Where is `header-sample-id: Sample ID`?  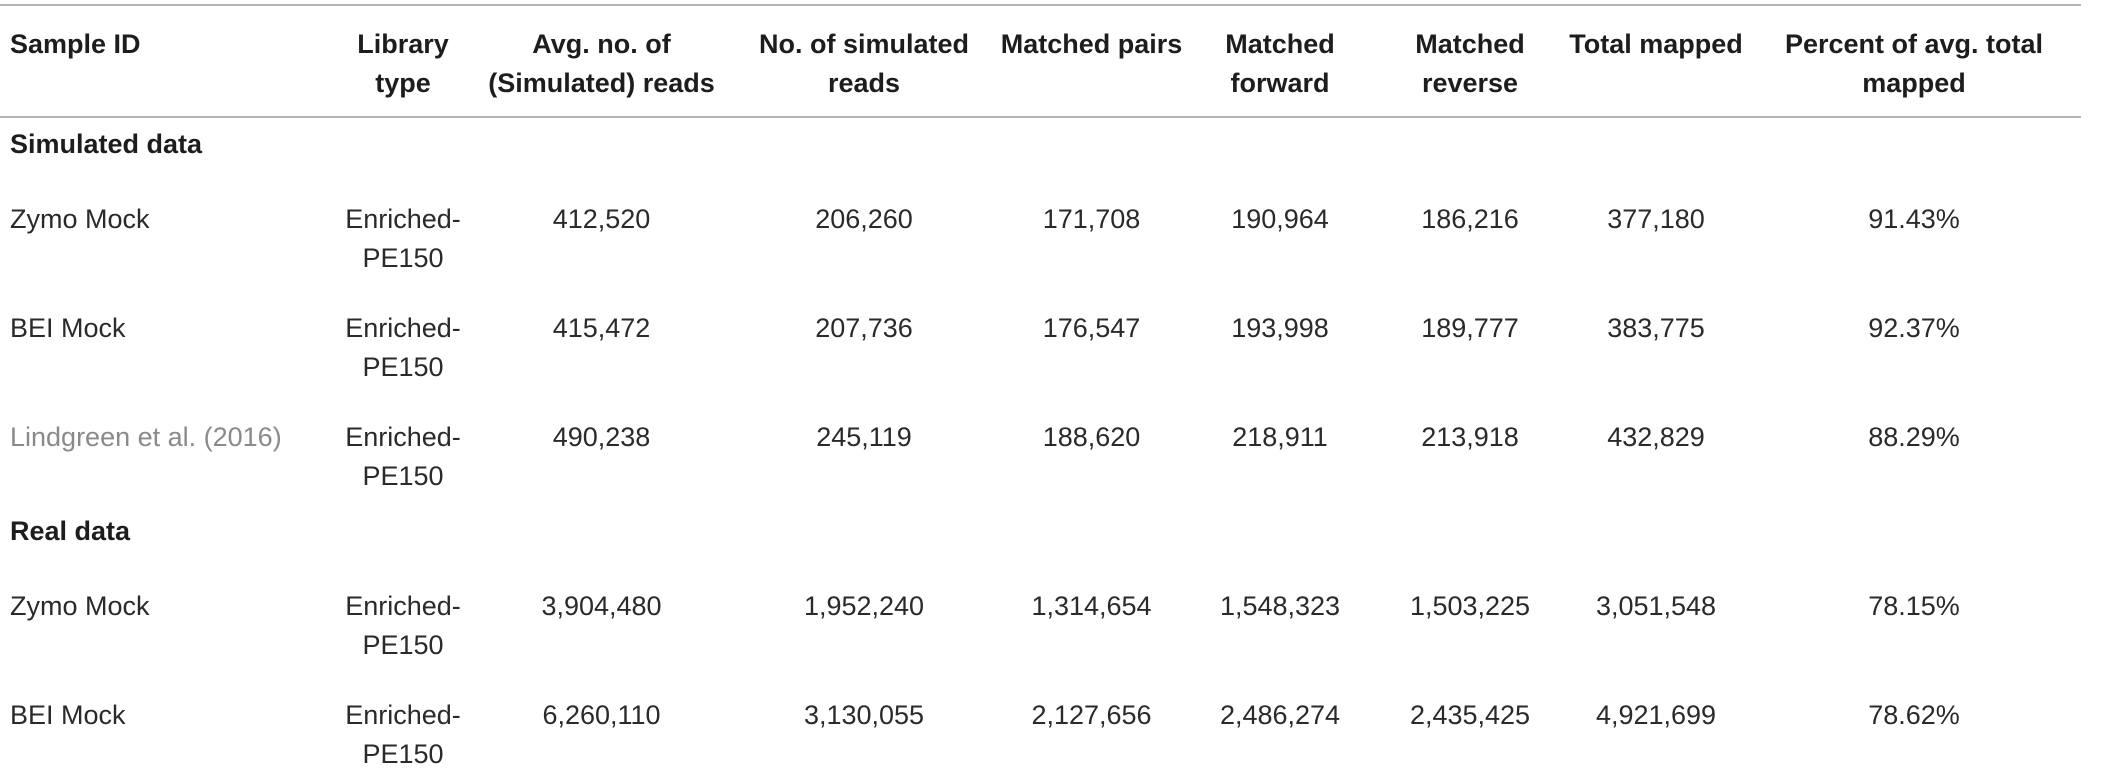 header-sample-id: Sample ID is located at coordinates (166, 61).